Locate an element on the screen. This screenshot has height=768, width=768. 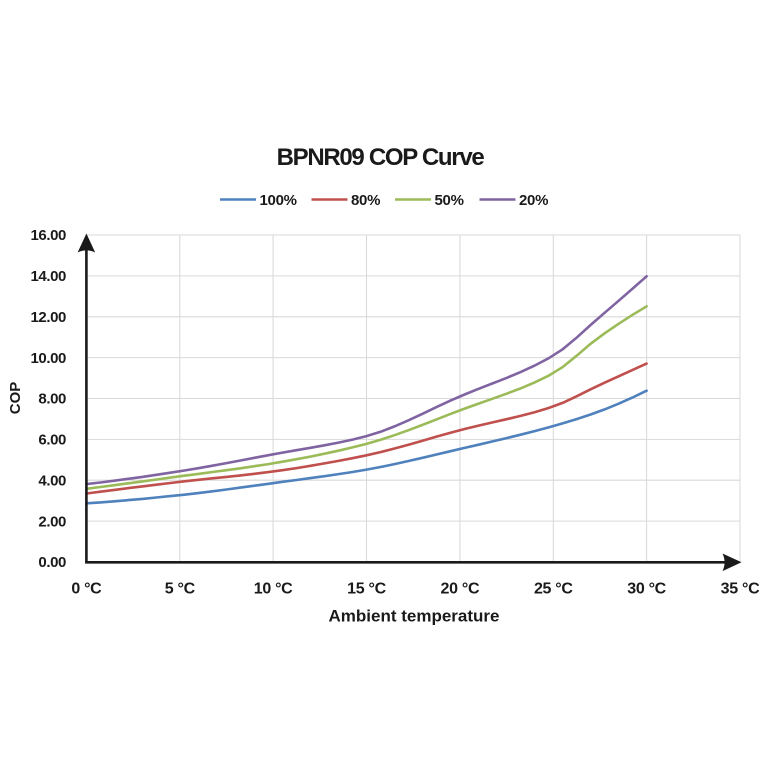
svg-text: 15 °C is located at coordinates (366, 589).